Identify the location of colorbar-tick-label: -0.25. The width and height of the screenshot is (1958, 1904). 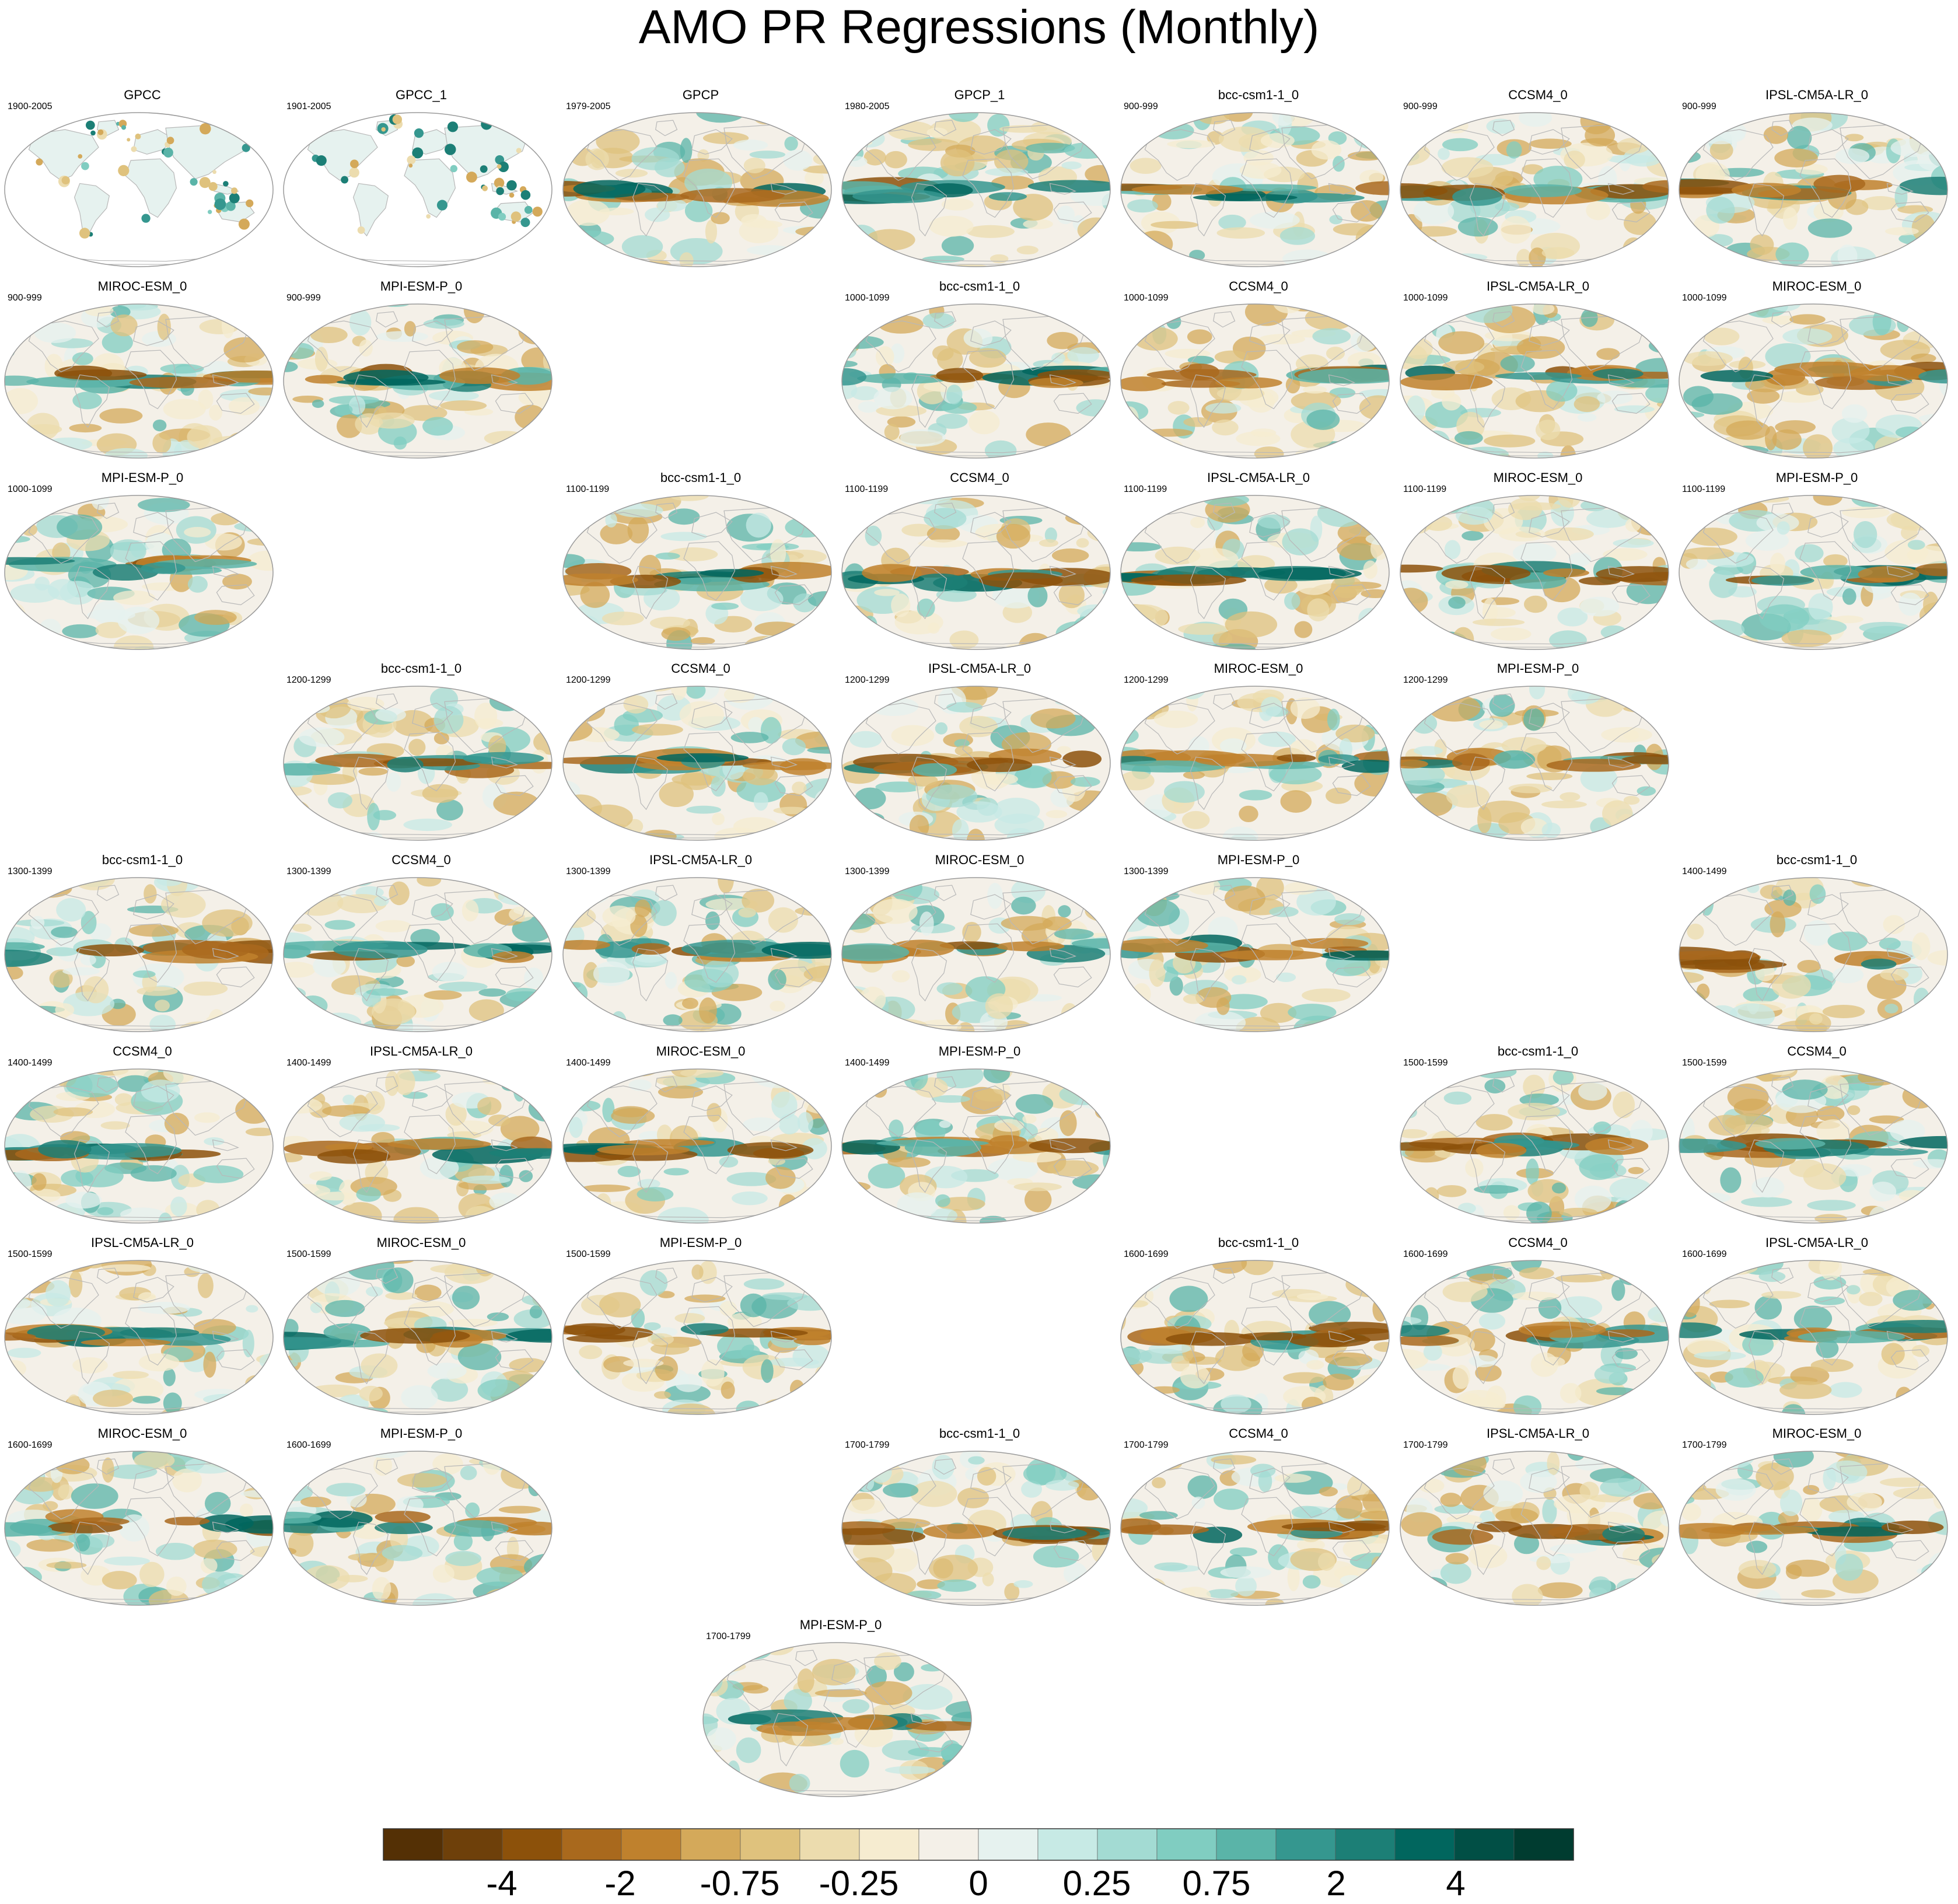
(859, 1883).